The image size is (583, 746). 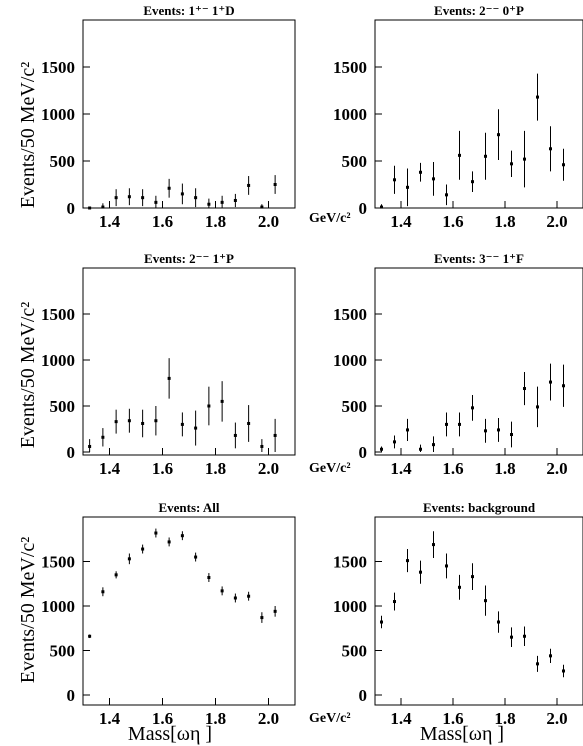 What do you see at coordinates (28, 135) in the screenshot?
I see `ylabel-row-1: Events/50 MeV/c²` at bounding box center [28, 135].